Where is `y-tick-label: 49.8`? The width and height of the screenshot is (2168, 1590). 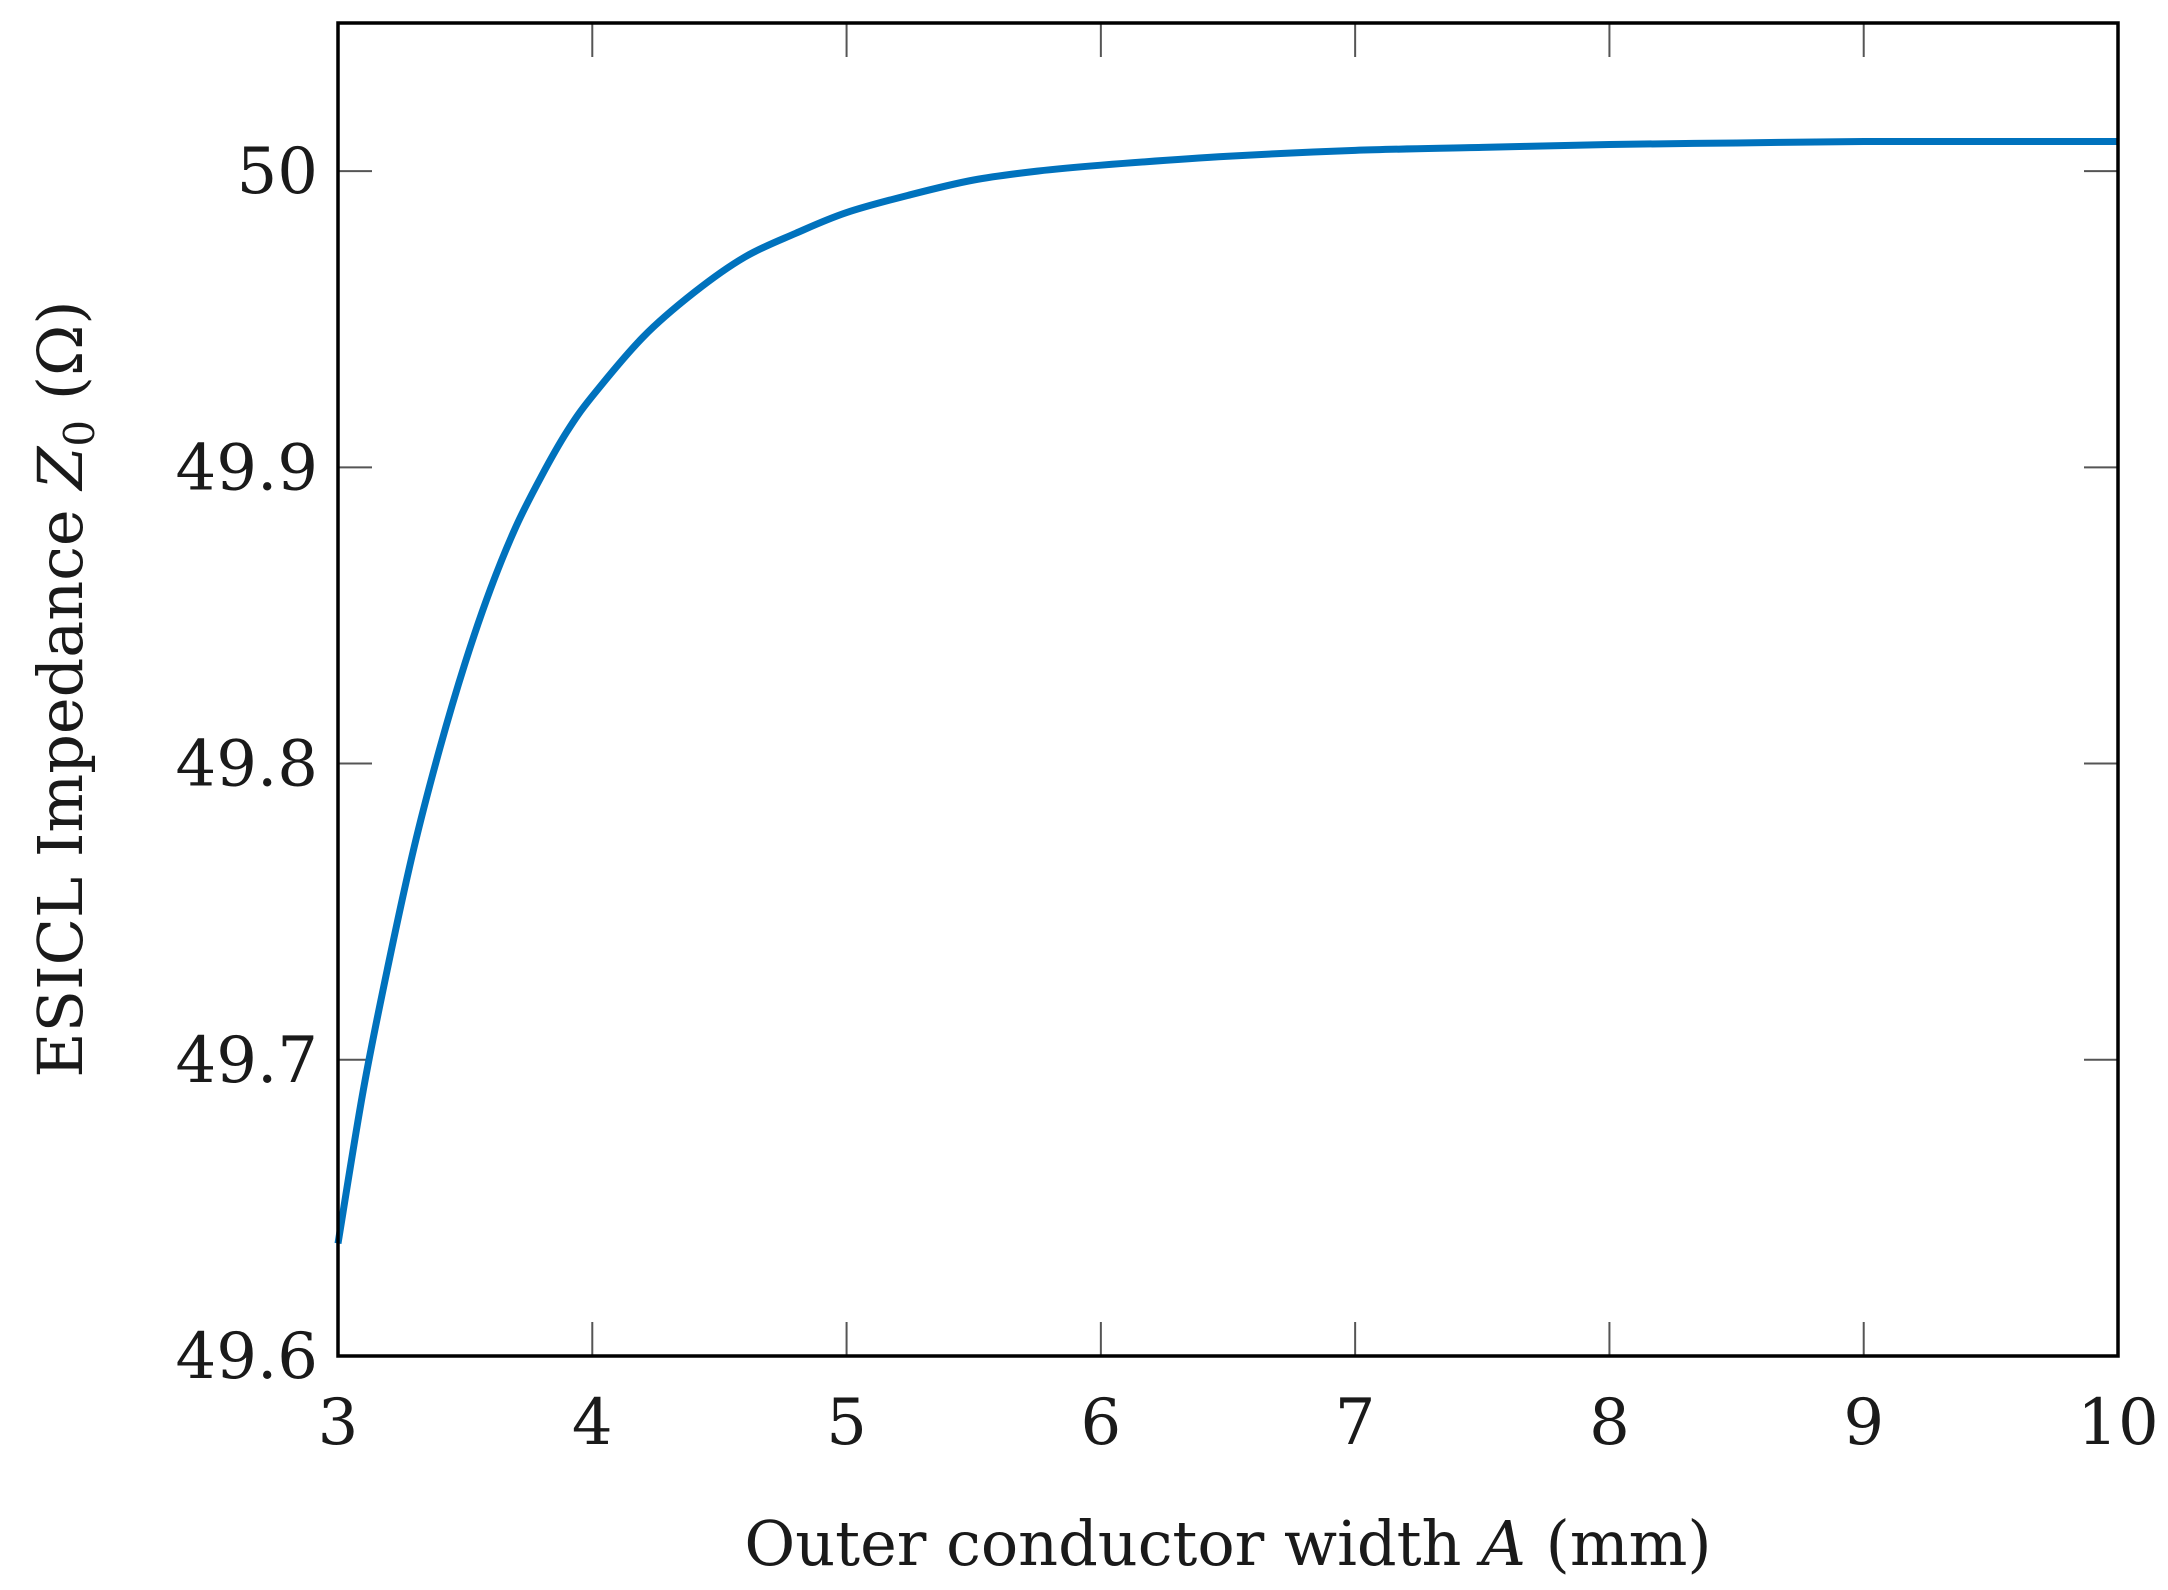
y-tick-label: 49.8 is located at coordinates (247, 765).